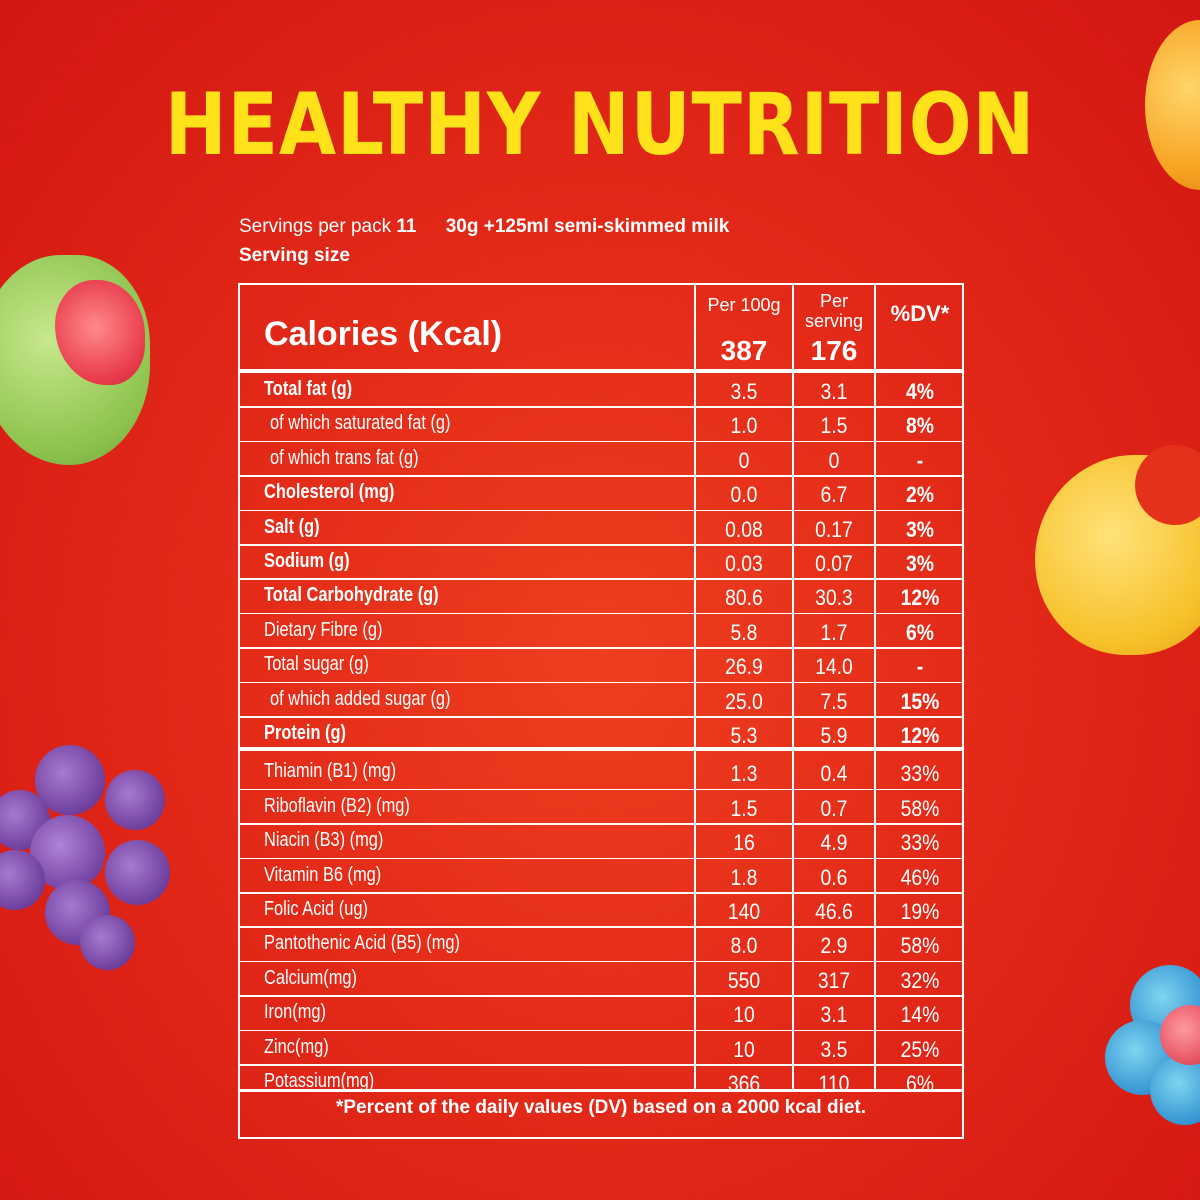 The width and height of the screenshot is (1200, 1200). What do you see at coordinates (323, 874) in the screenshot?
I see `nutrient-name: Vitamin B6 (mg)` at bounding box center [323, 874].